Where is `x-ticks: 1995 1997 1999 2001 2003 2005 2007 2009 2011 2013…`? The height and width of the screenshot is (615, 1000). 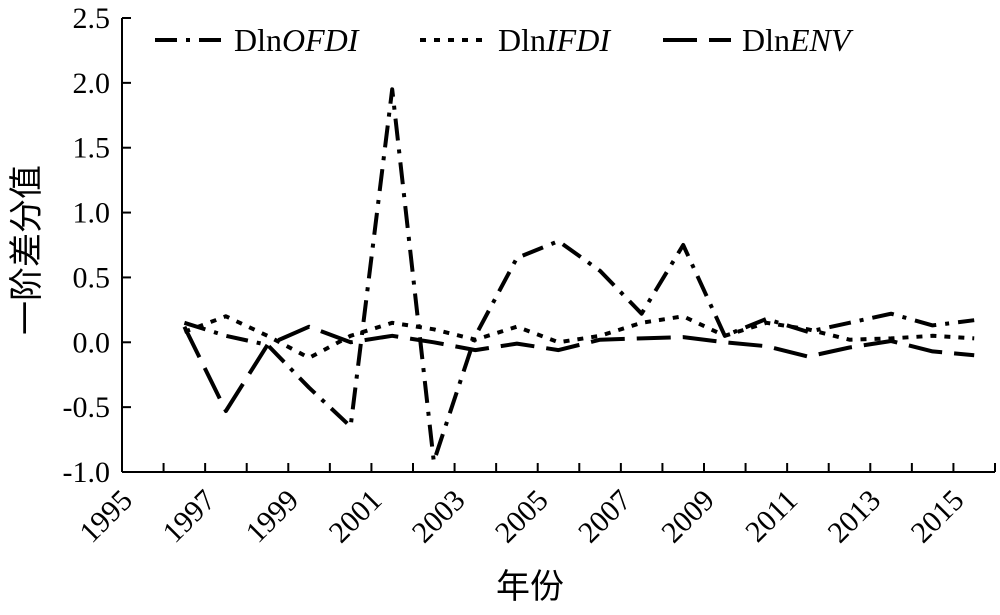
x-ticks: 1995 1997 1999 2001 2003 2005 2007 2009 2011 2013… is located at coordinates (534, 506).